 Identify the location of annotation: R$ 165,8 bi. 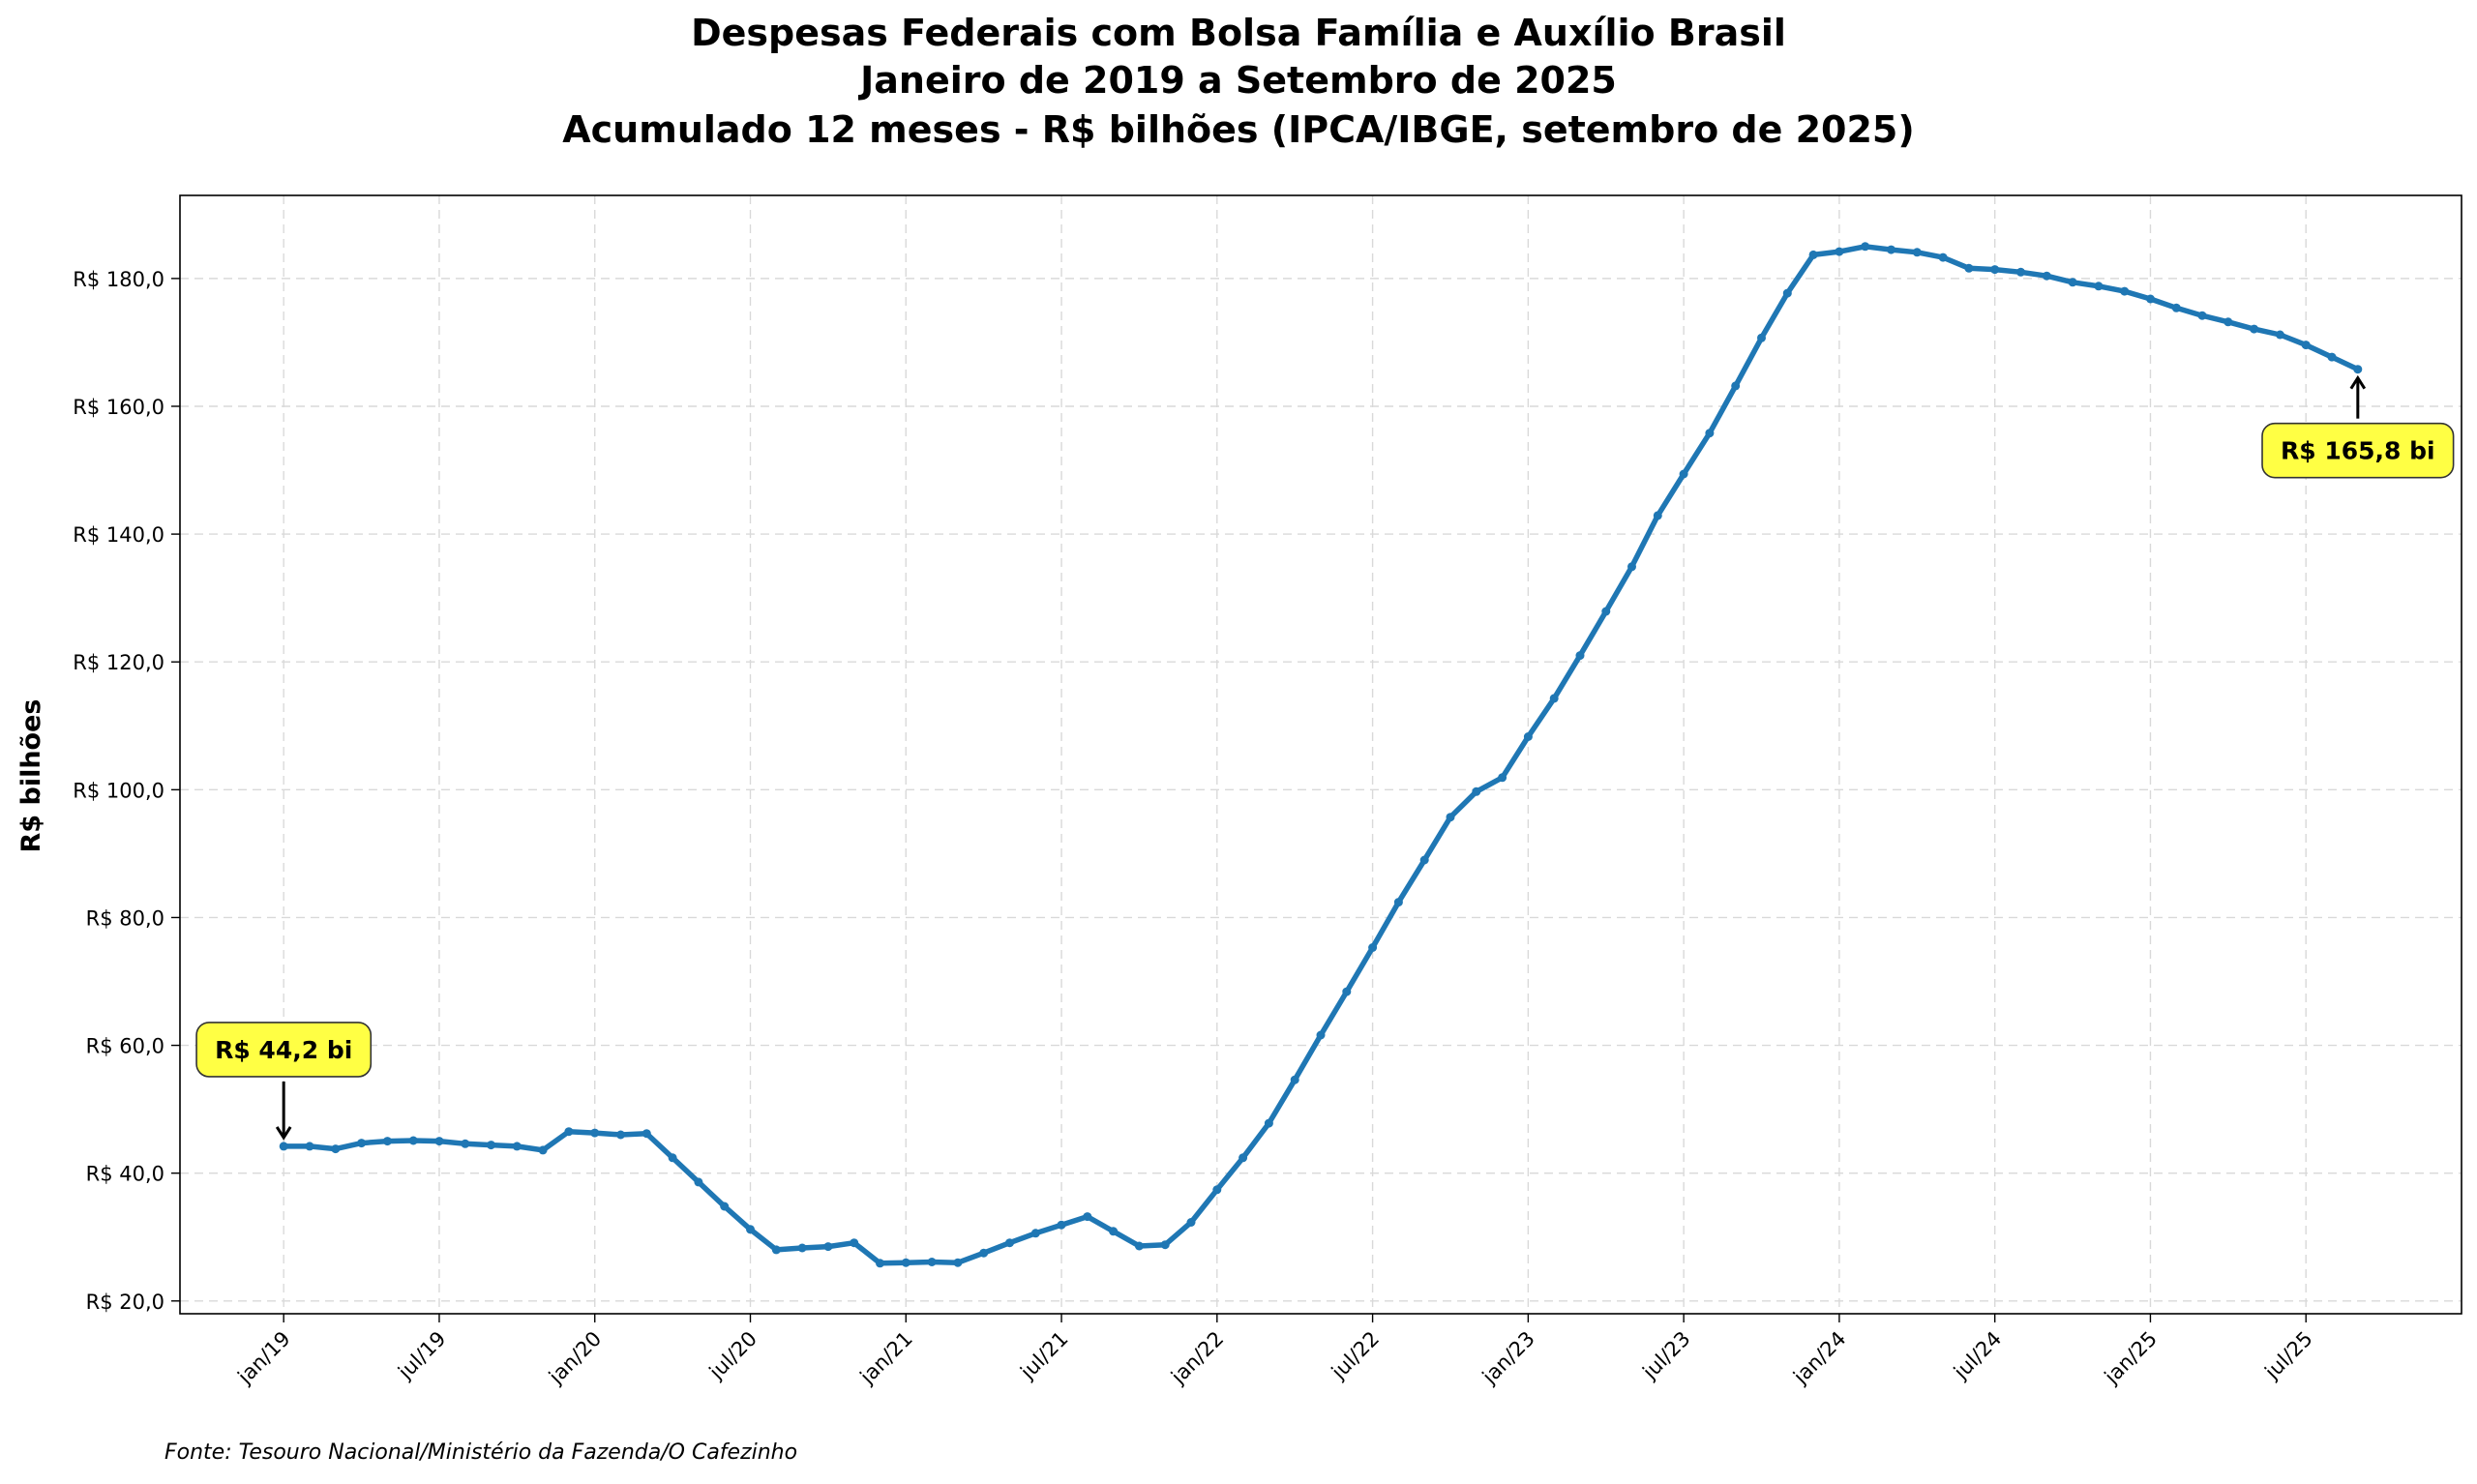
(2358, 426).